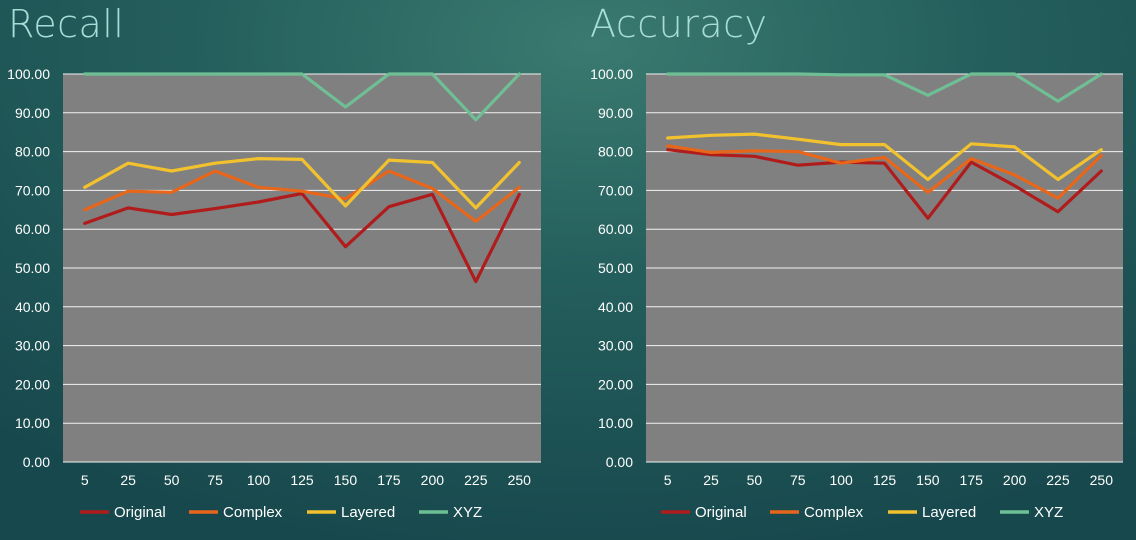  What do you see at coordinates (679, 24) in the screenshot?
I see `chart-title-accuracy: Accuracy` at bounding box center [679, 24].